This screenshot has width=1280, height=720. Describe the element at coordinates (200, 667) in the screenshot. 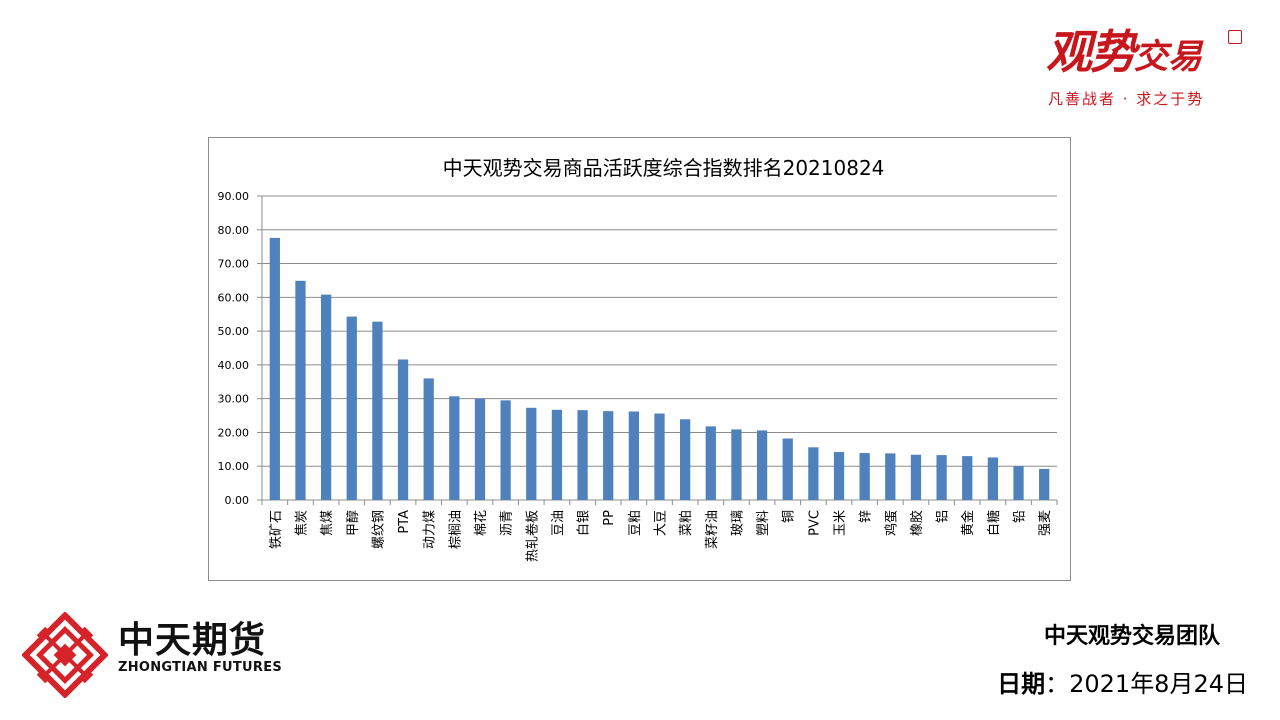

I see `company-name-en: ZHONGTIAN FUTURES` at that location.